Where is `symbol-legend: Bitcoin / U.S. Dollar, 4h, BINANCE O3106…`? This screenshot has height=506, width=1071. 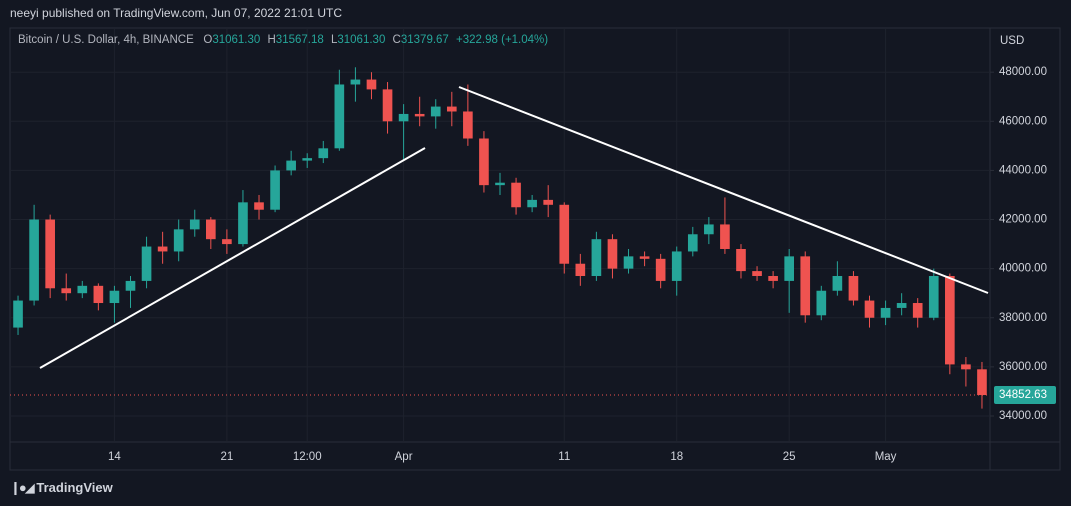
symbol-legend: Bitcoin / U.S. Dollar, 4h, BINANCE O3106… is located at coordinates (285, 40).